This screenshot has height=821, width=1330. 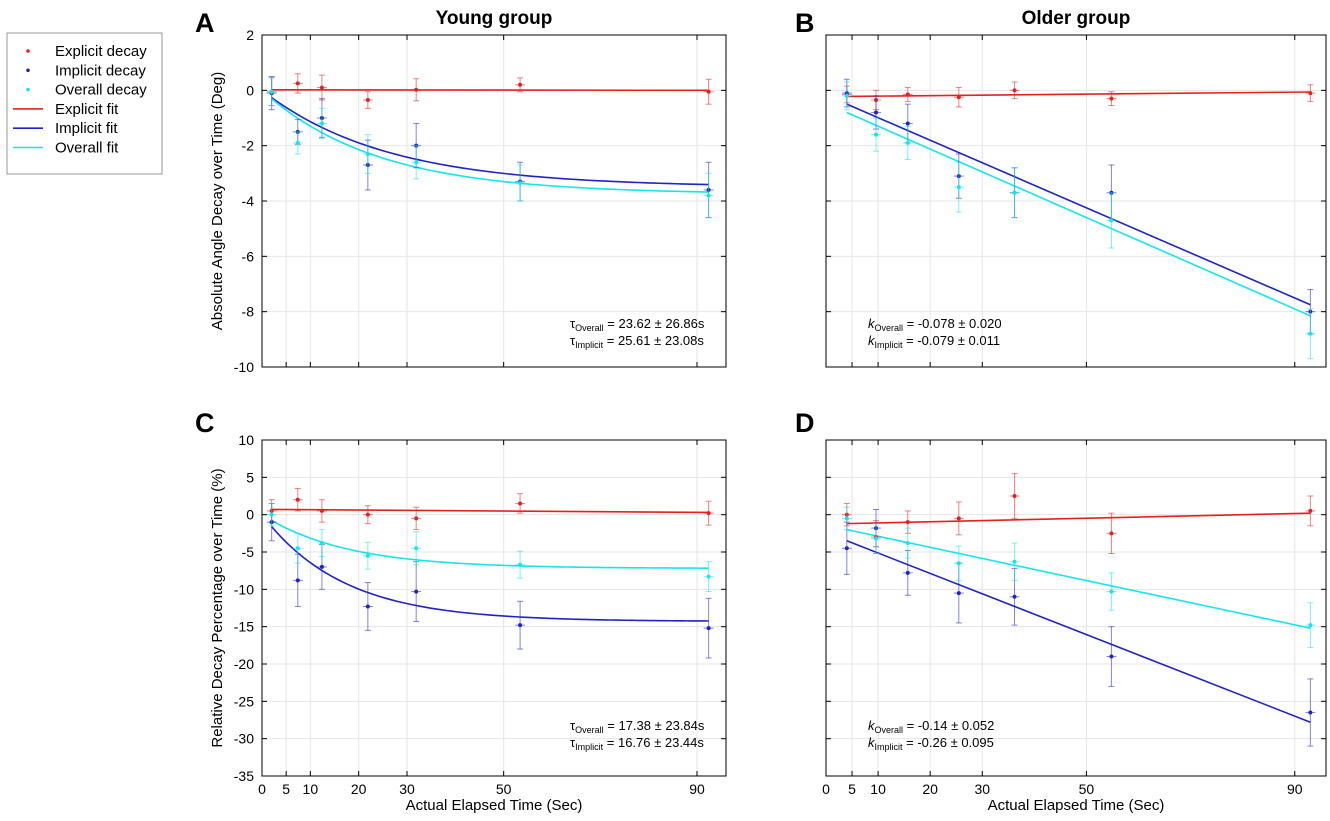 I want to click on annotation-value: = -0.26 ± 0.095, so click(x=948, y=742).